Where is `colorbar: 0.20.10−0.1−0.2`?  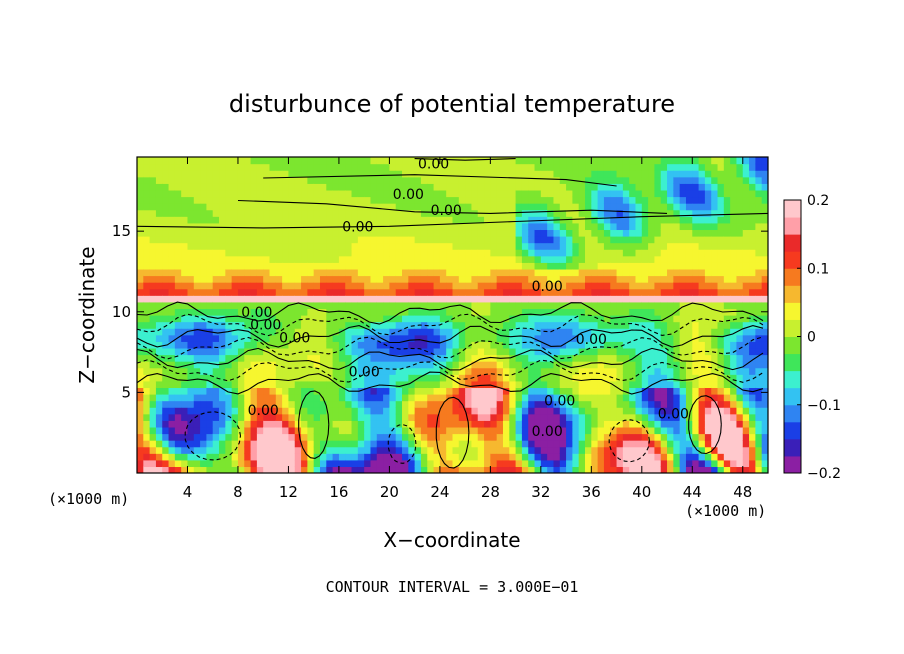
colorbar: 0.20.10−0.1−0.2 is located at coordinates (812, 337).